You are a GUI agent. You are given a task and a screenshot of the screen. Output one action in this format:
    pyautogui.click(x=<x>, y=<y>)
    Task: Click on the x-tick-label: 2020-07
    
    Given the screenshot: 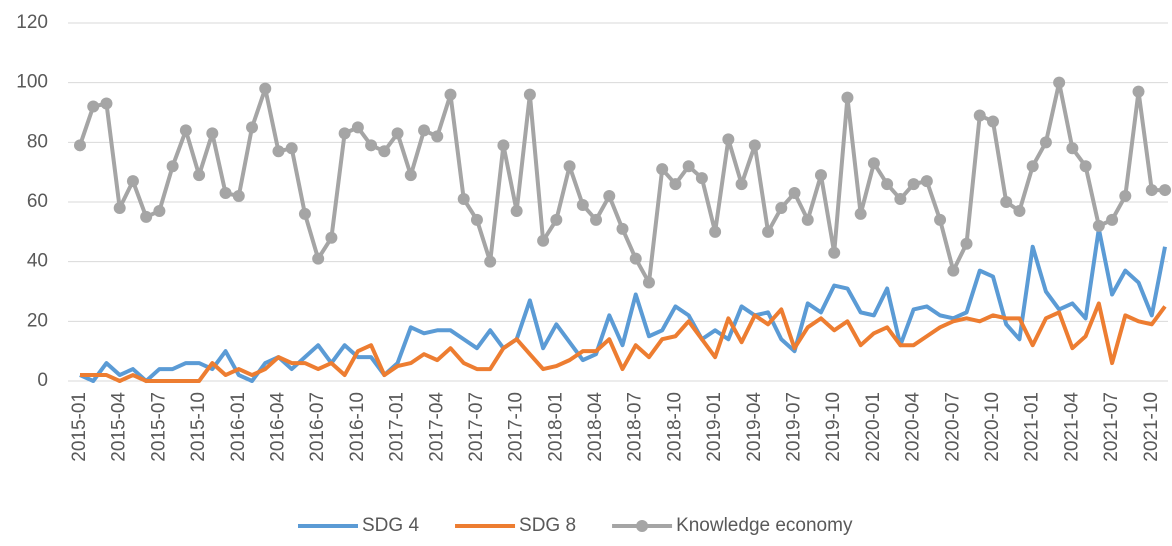 What is the action you would take?
    pyautogui.click(x=952, y=427)
    